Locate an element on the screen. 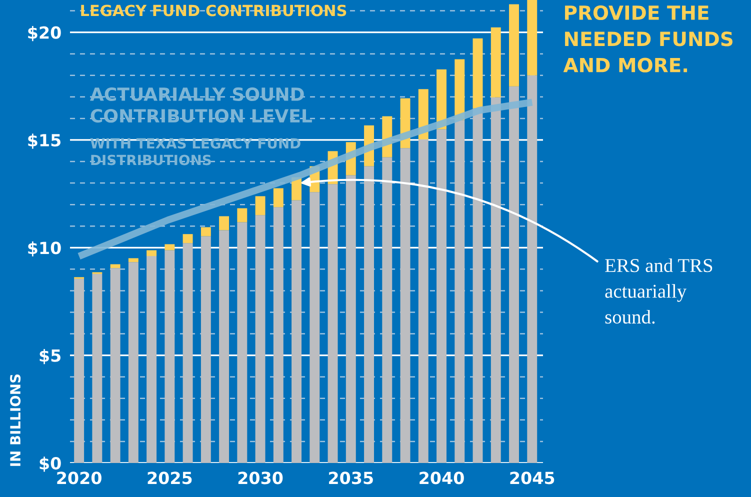 The width and height of the screenshot is (751, 497). text: ACTUARIALLY SOUND CONTRIBUTION LEVEL is located at coordinates (201, 105).